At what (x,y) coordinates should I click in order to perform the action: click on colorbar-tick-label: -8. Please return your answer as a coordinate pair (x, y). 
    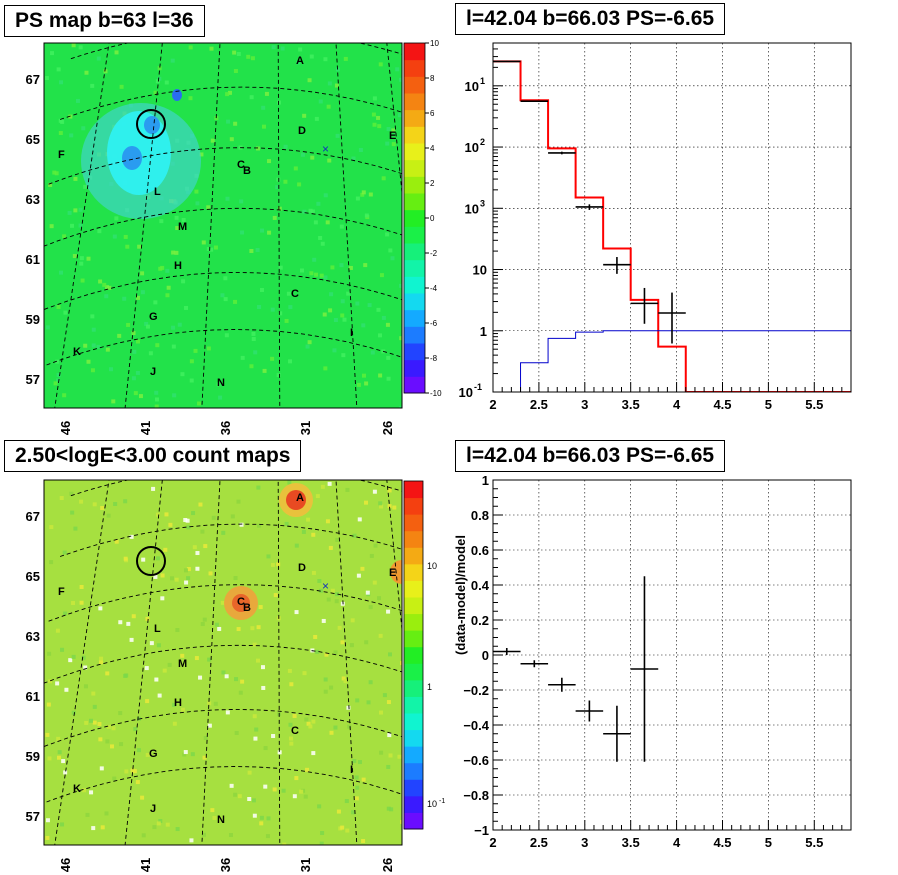
    Looking at the image, I should click on (434, 358).